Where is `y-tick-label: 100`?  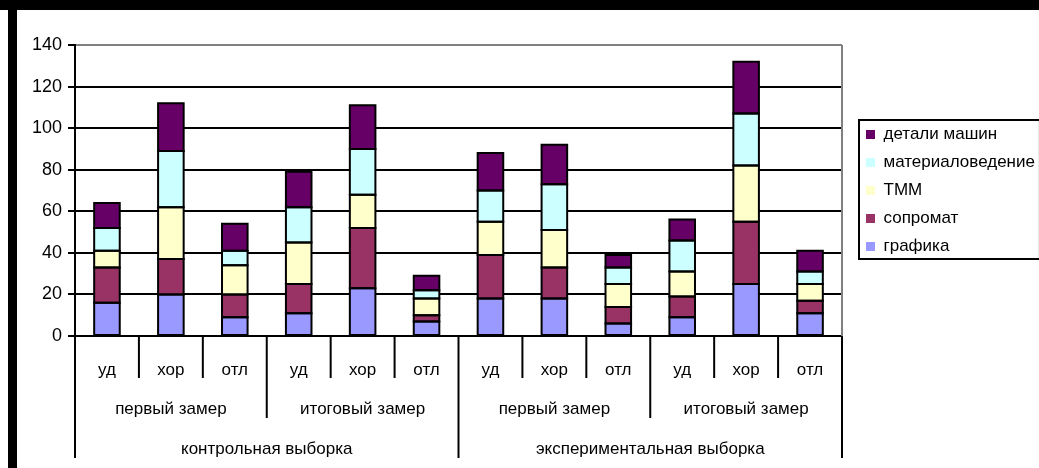 y-tick-label: 100 is located at coordinates (46, 127).